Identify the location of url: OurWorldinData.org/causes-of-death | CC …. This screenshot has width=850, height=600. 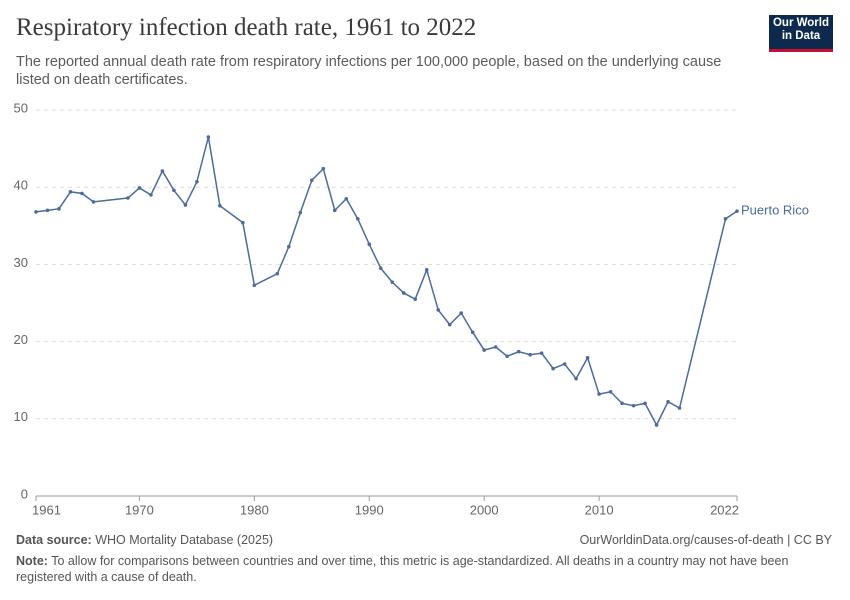
(705, 540).